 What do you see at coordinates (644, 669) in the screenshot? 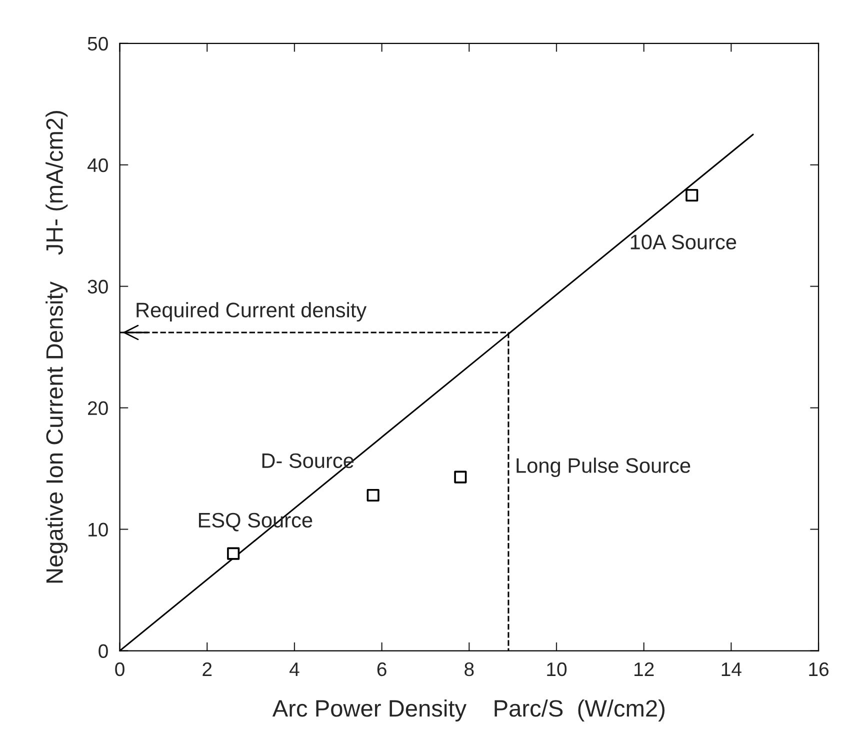
I see `x-tick-label: 12` at bounding box center [644, 669].